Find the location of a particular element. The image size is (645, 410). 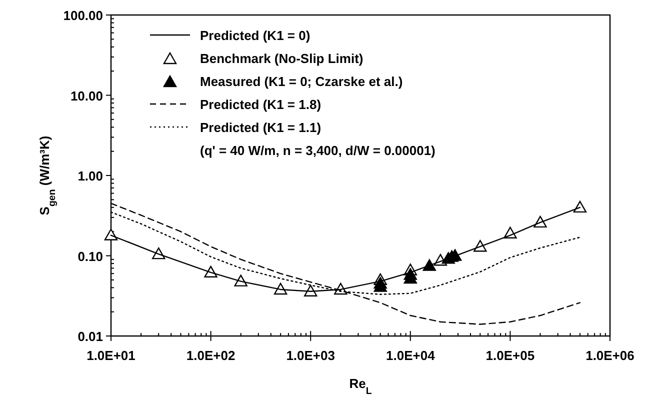

x-tick-label: 1.0E+03 is located at coordinates (310, 355).